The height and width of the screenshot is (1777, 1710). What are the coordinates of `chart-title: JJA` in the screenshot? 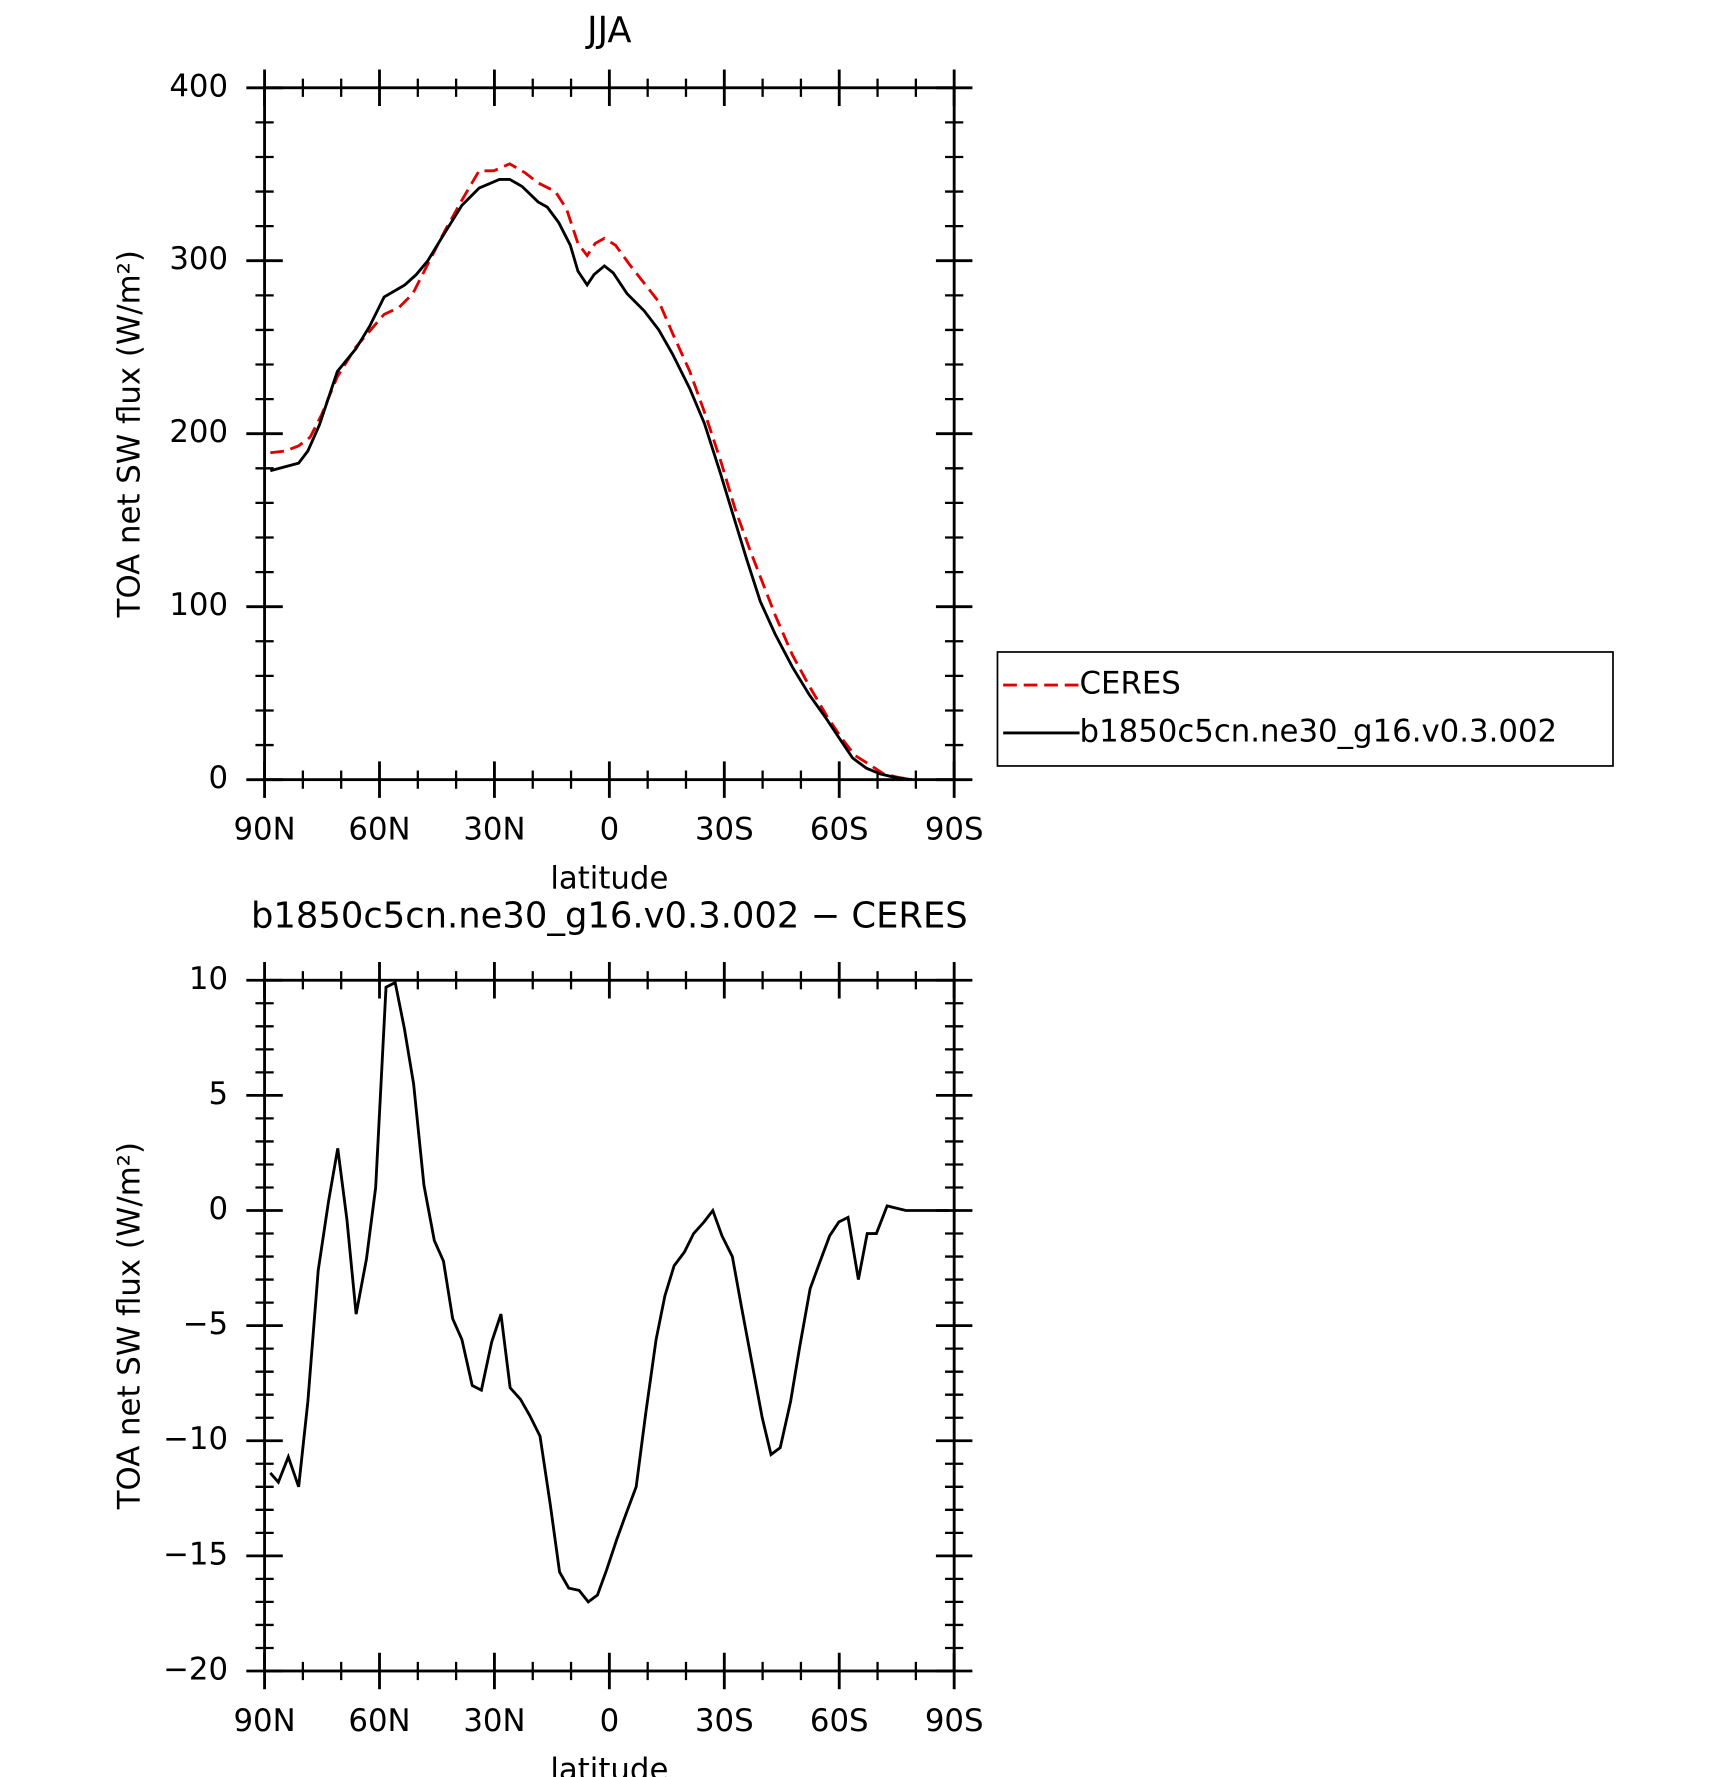 It's located at (608, 30).